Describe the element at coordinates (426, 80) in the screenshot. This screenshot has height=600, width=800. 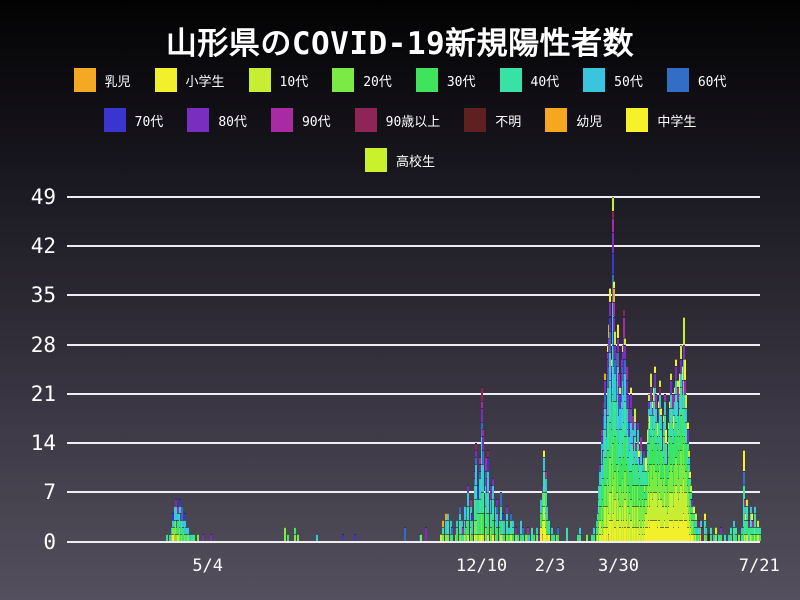
I see `legend-swatch` at that location.